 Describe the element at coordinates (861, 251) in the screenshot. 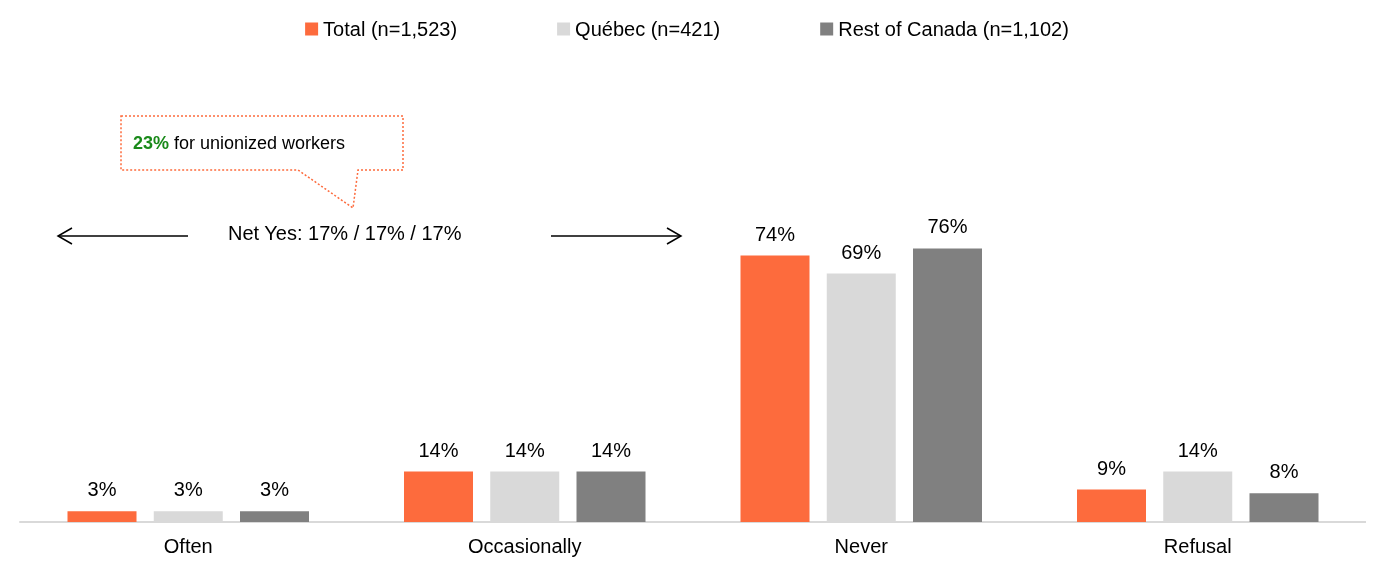

I see `data-label: 69%` at that location.